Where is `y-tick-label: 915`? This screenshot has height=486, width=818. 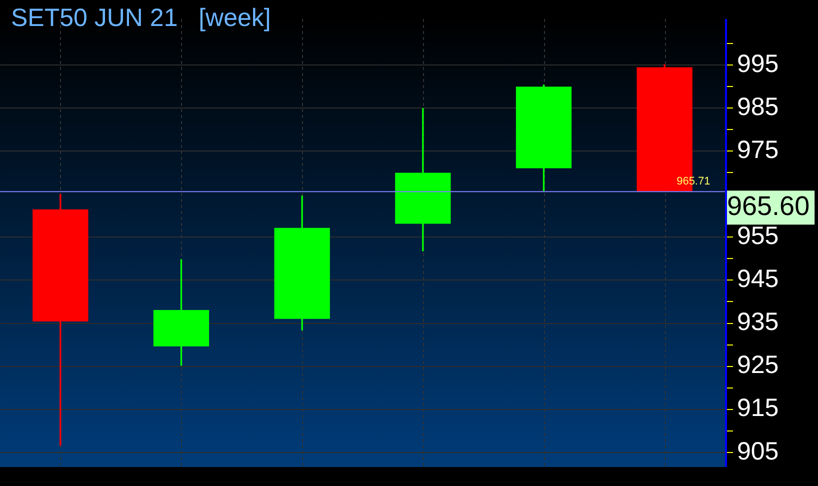 y-tick-label: 915 is located at coordinates (758, 408).